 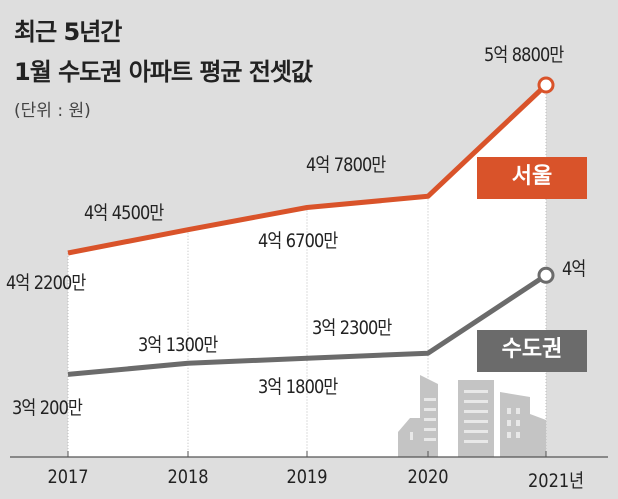 I want to click on data-label: 3억 1800만, so click(x=298, y=387).